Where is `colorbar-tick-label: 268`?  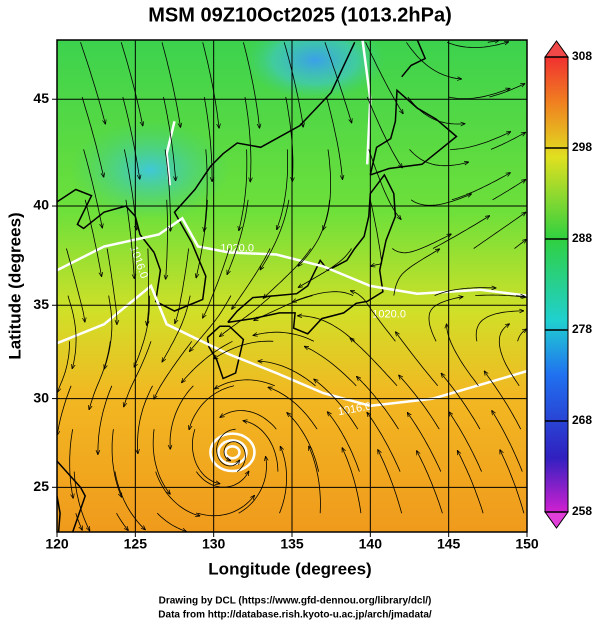
colorbar-tick-label: 268 is located at coordinates (582, 420).